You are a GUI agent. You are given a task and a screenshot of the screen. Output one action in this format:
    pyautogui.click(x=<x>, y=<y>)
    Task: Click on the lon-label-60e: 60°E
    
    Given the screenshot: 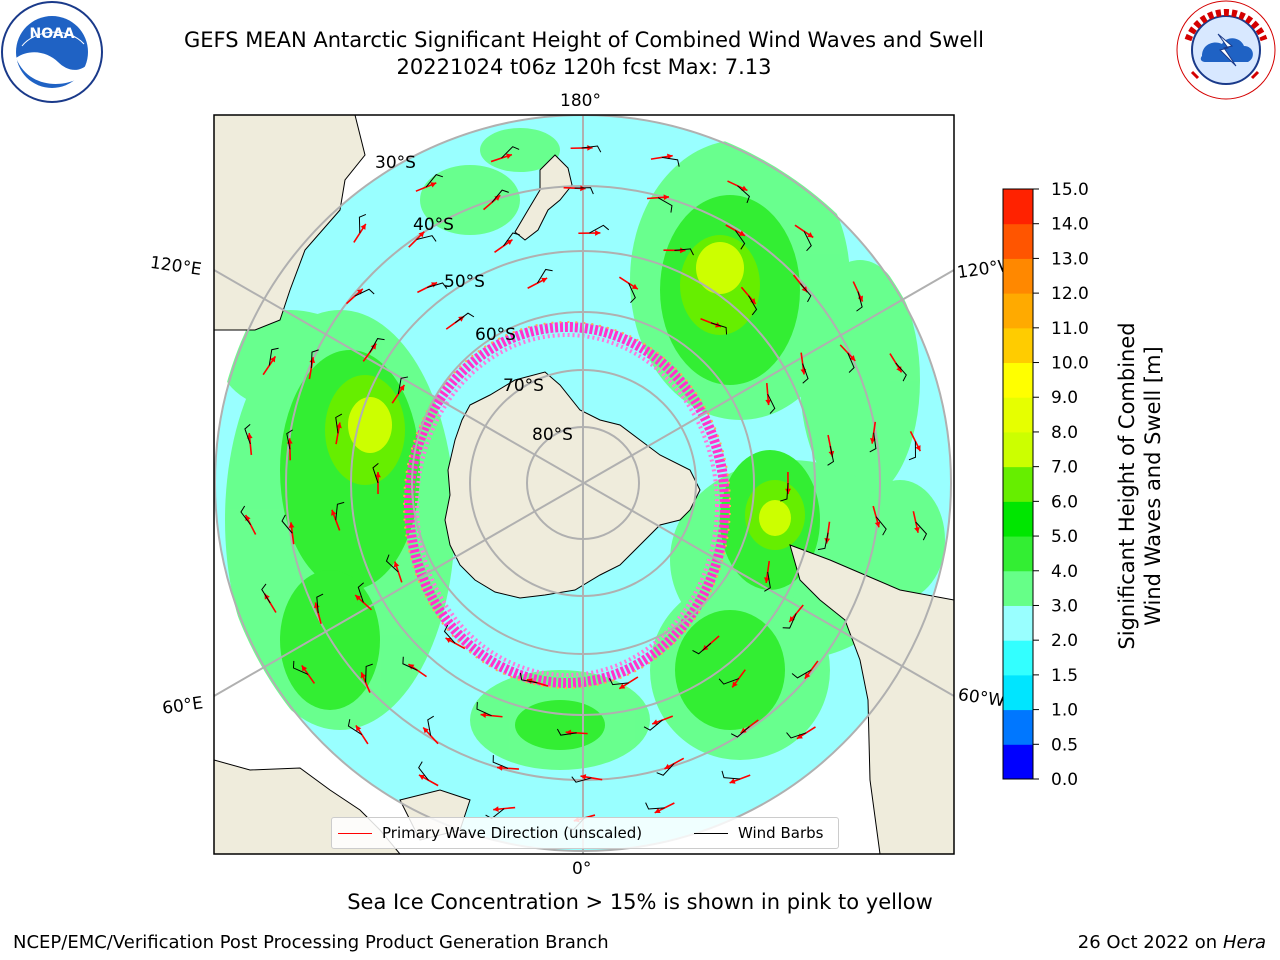 What is the action you would take?
    pyautogui.click(x=182, y=705)
    